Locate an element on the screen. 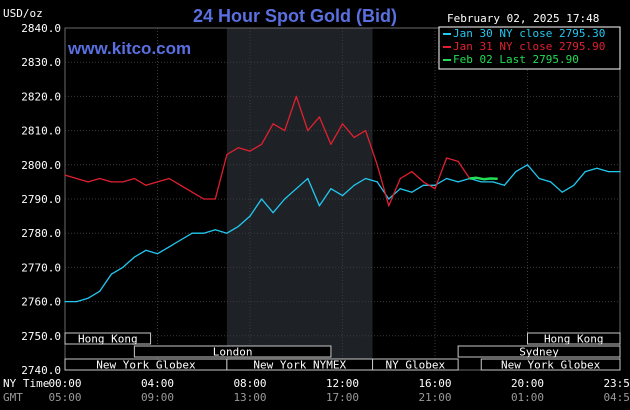 The image size is (630, 410). y-tick-label: 2820.0 is located at coordinates (41, 96).